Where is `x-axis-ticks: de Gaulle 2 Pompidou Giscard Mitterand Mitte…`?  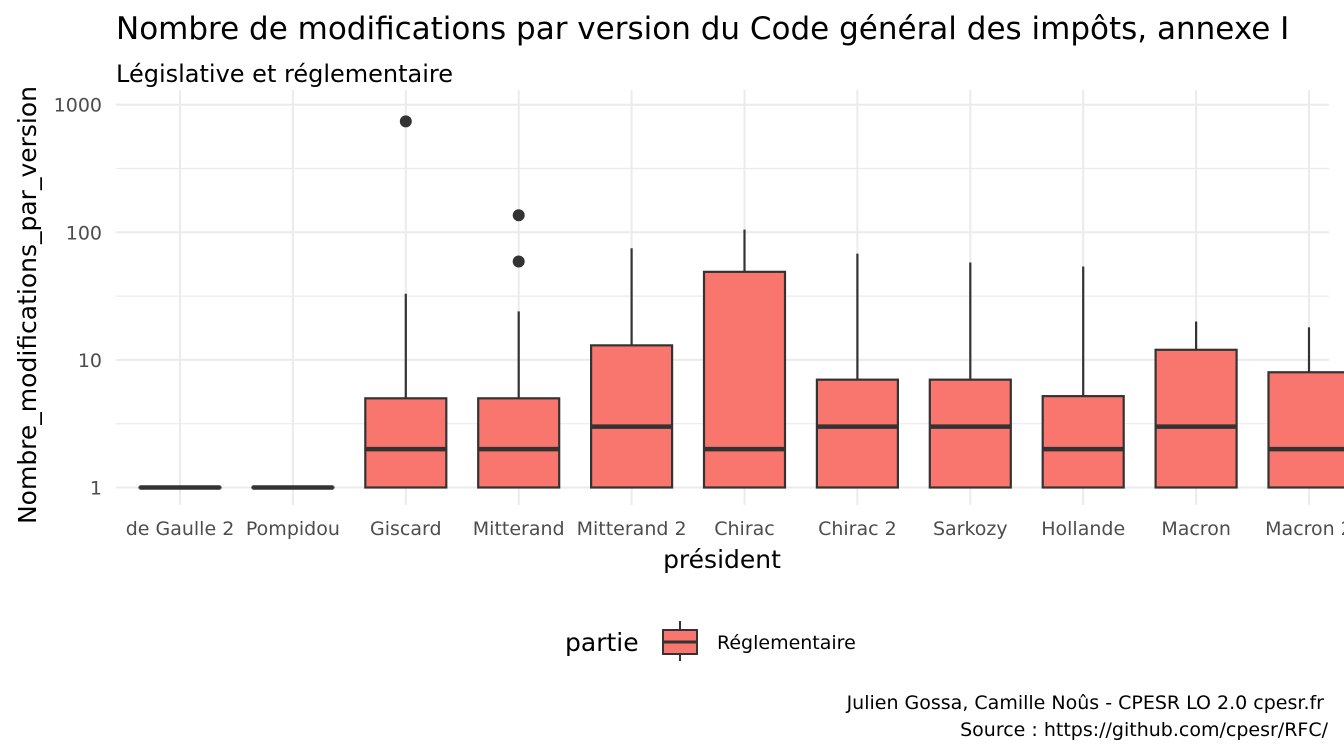
x-axis-ticks: de Gaulle 2 Pompidou Giscard Mitterand Mitte… is located at coordinates (735, 529).